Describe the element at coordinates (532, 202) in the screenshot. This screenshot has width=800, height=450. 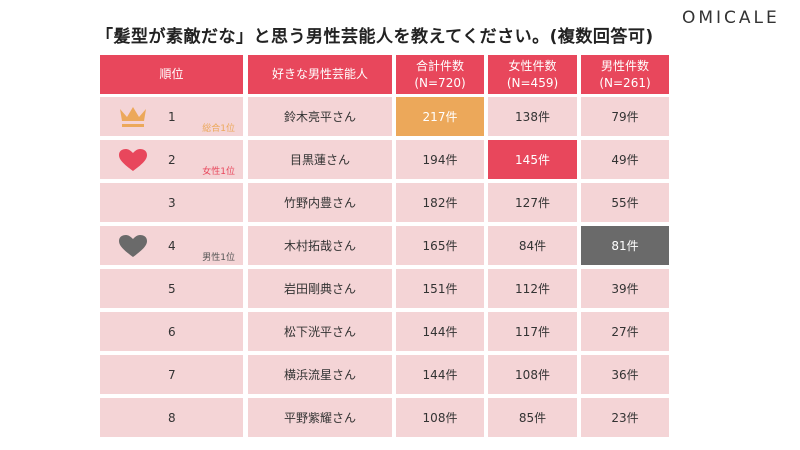
I see `female-count: 127件` at that location.